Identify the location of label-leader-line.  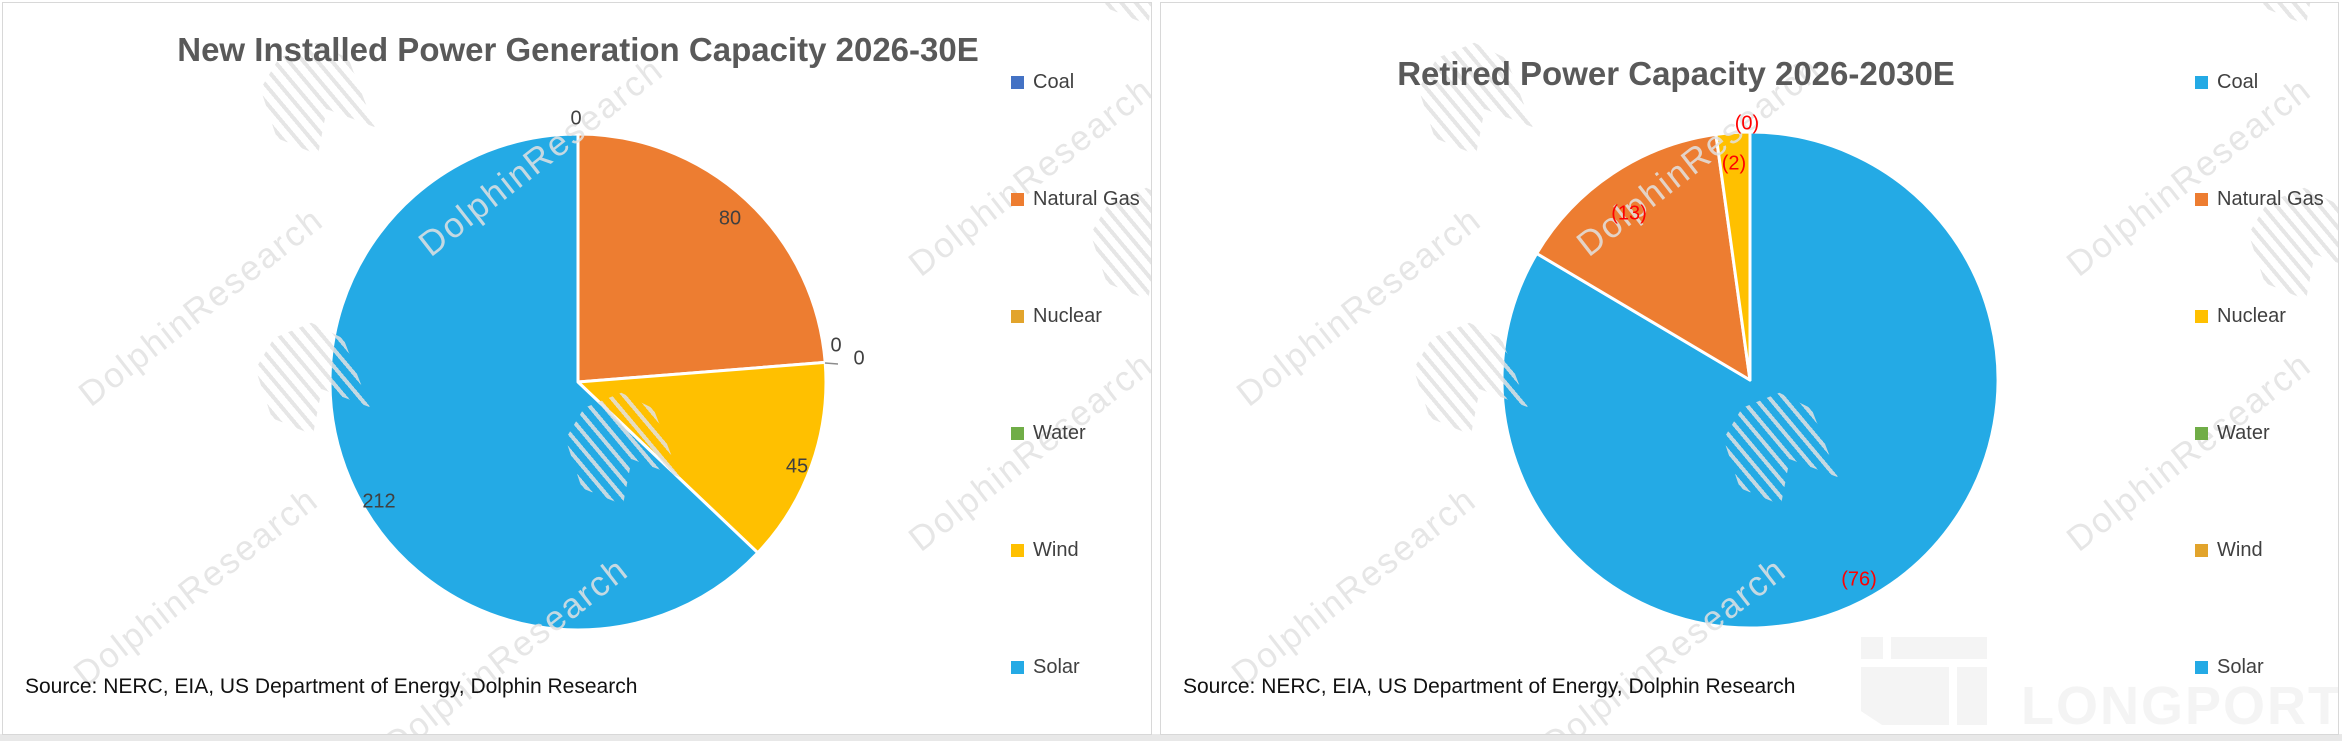
(831, 363).